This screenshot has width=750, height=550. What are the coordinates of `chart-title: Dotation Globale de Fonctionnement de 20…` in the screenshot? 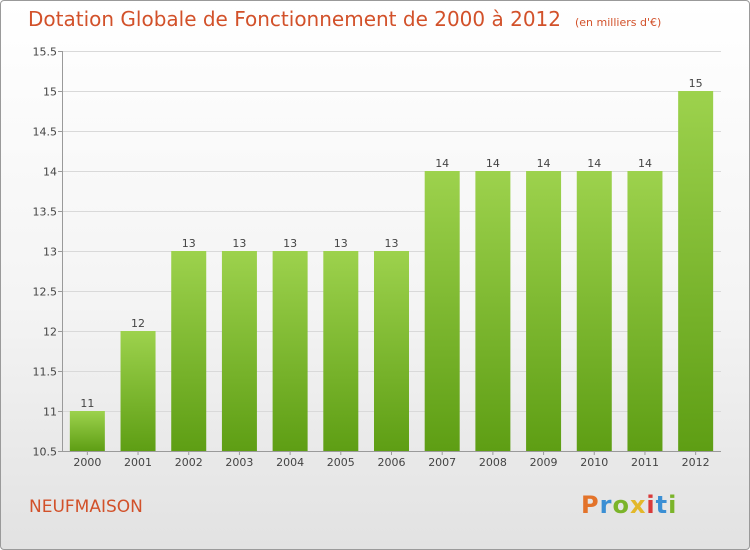 It's located at (294, 19).